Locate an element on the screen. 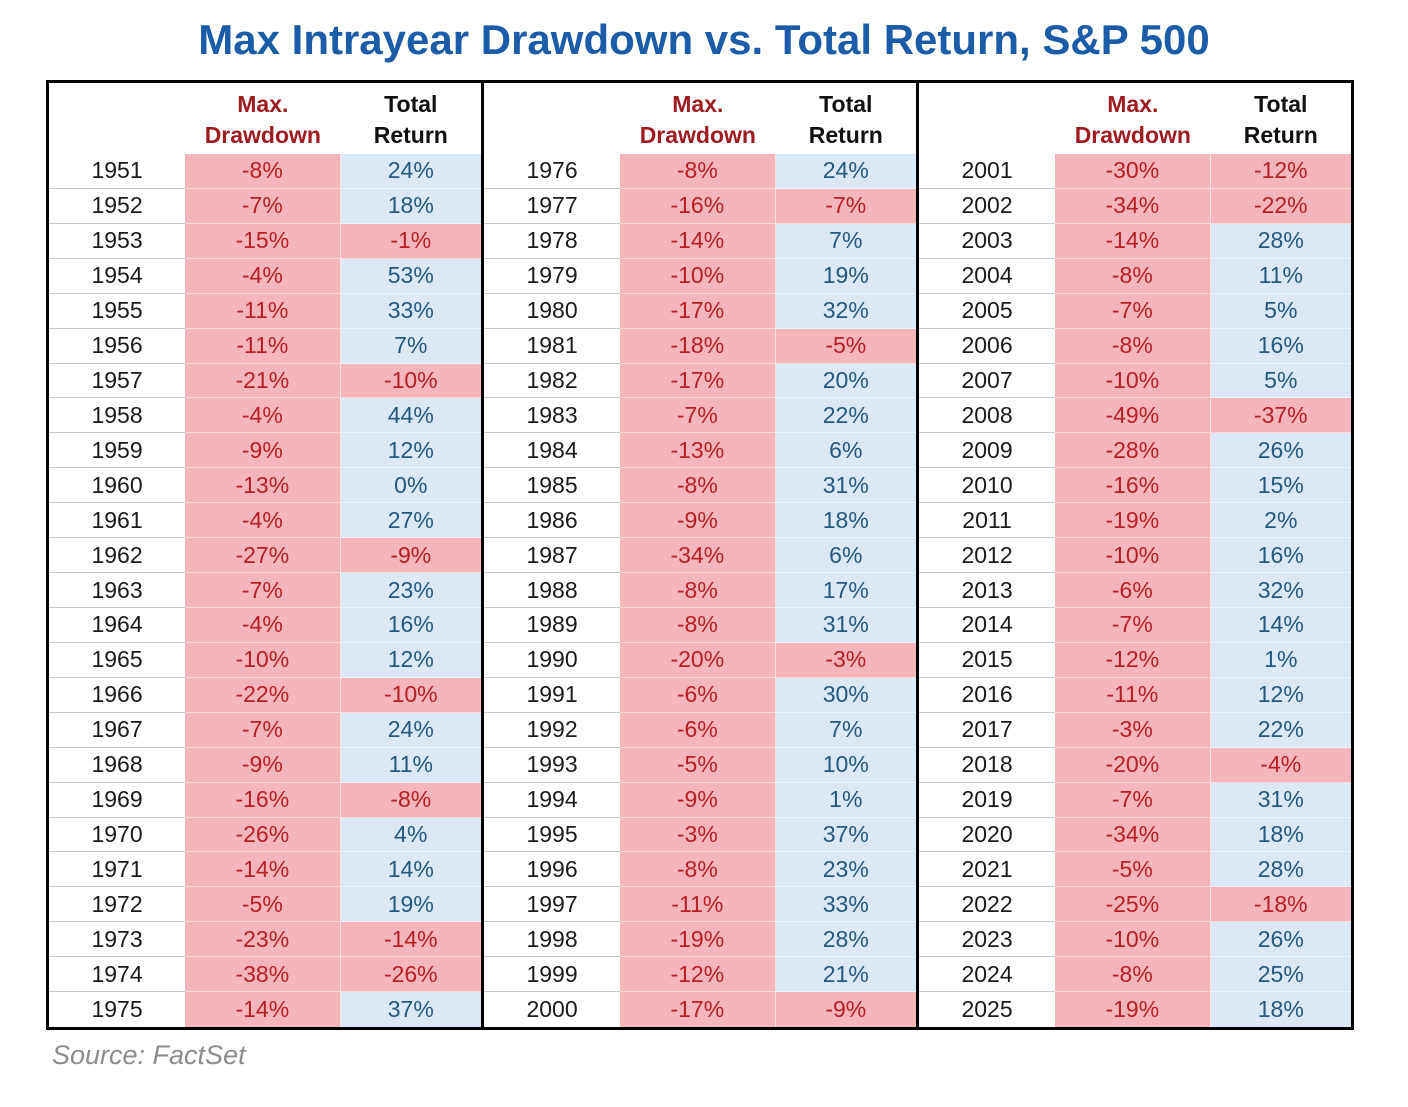 Image resolution: width=1408 pixels, height=1107 pixels. table-row: 1999 -12% 21% is located at coordinates (700, 975).